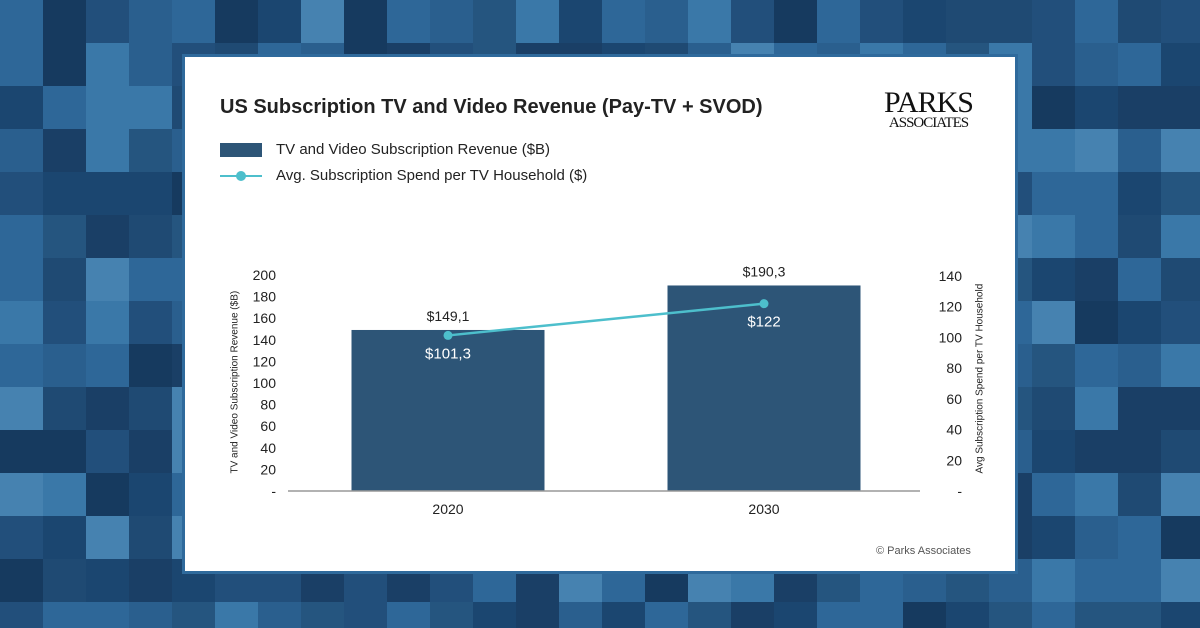  What do you see at coordinates (954, 399) in the screenshot?
I see `y-right-tick-label: 60` at bounding box center [954, 399].